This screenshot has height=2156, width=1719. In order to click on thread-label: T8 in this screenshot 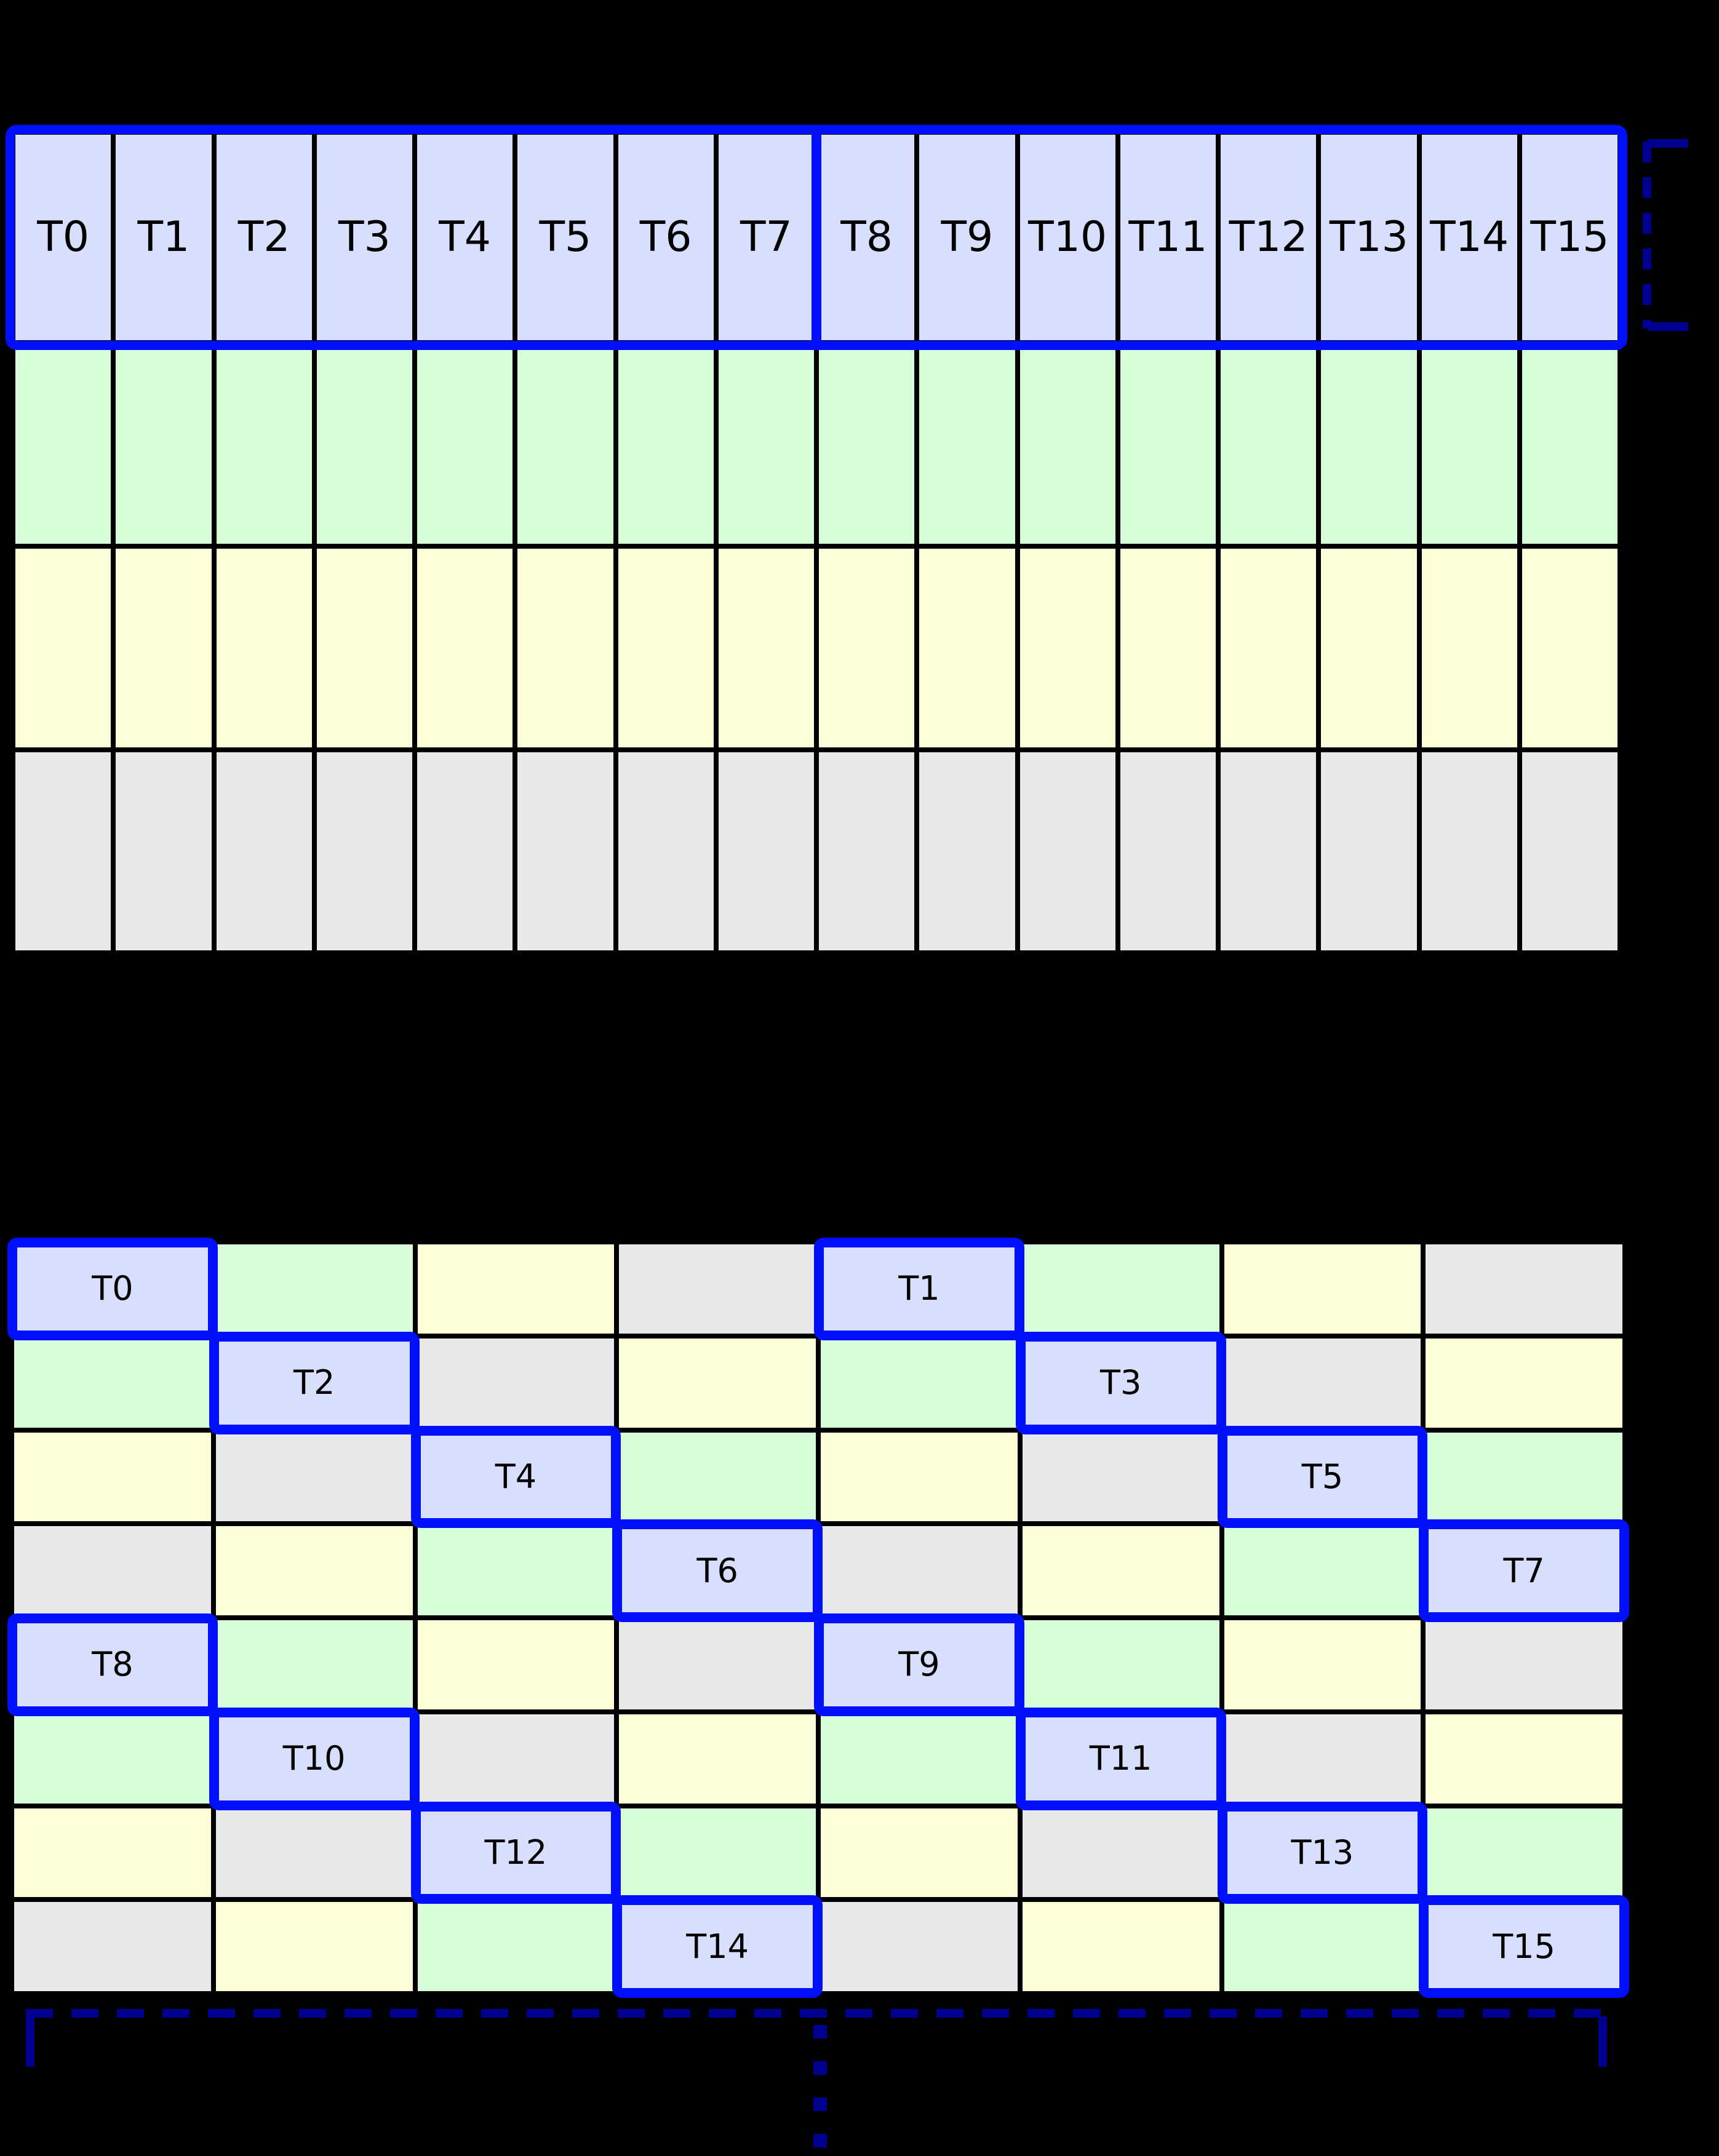, I will do `click(113, 1664)`.